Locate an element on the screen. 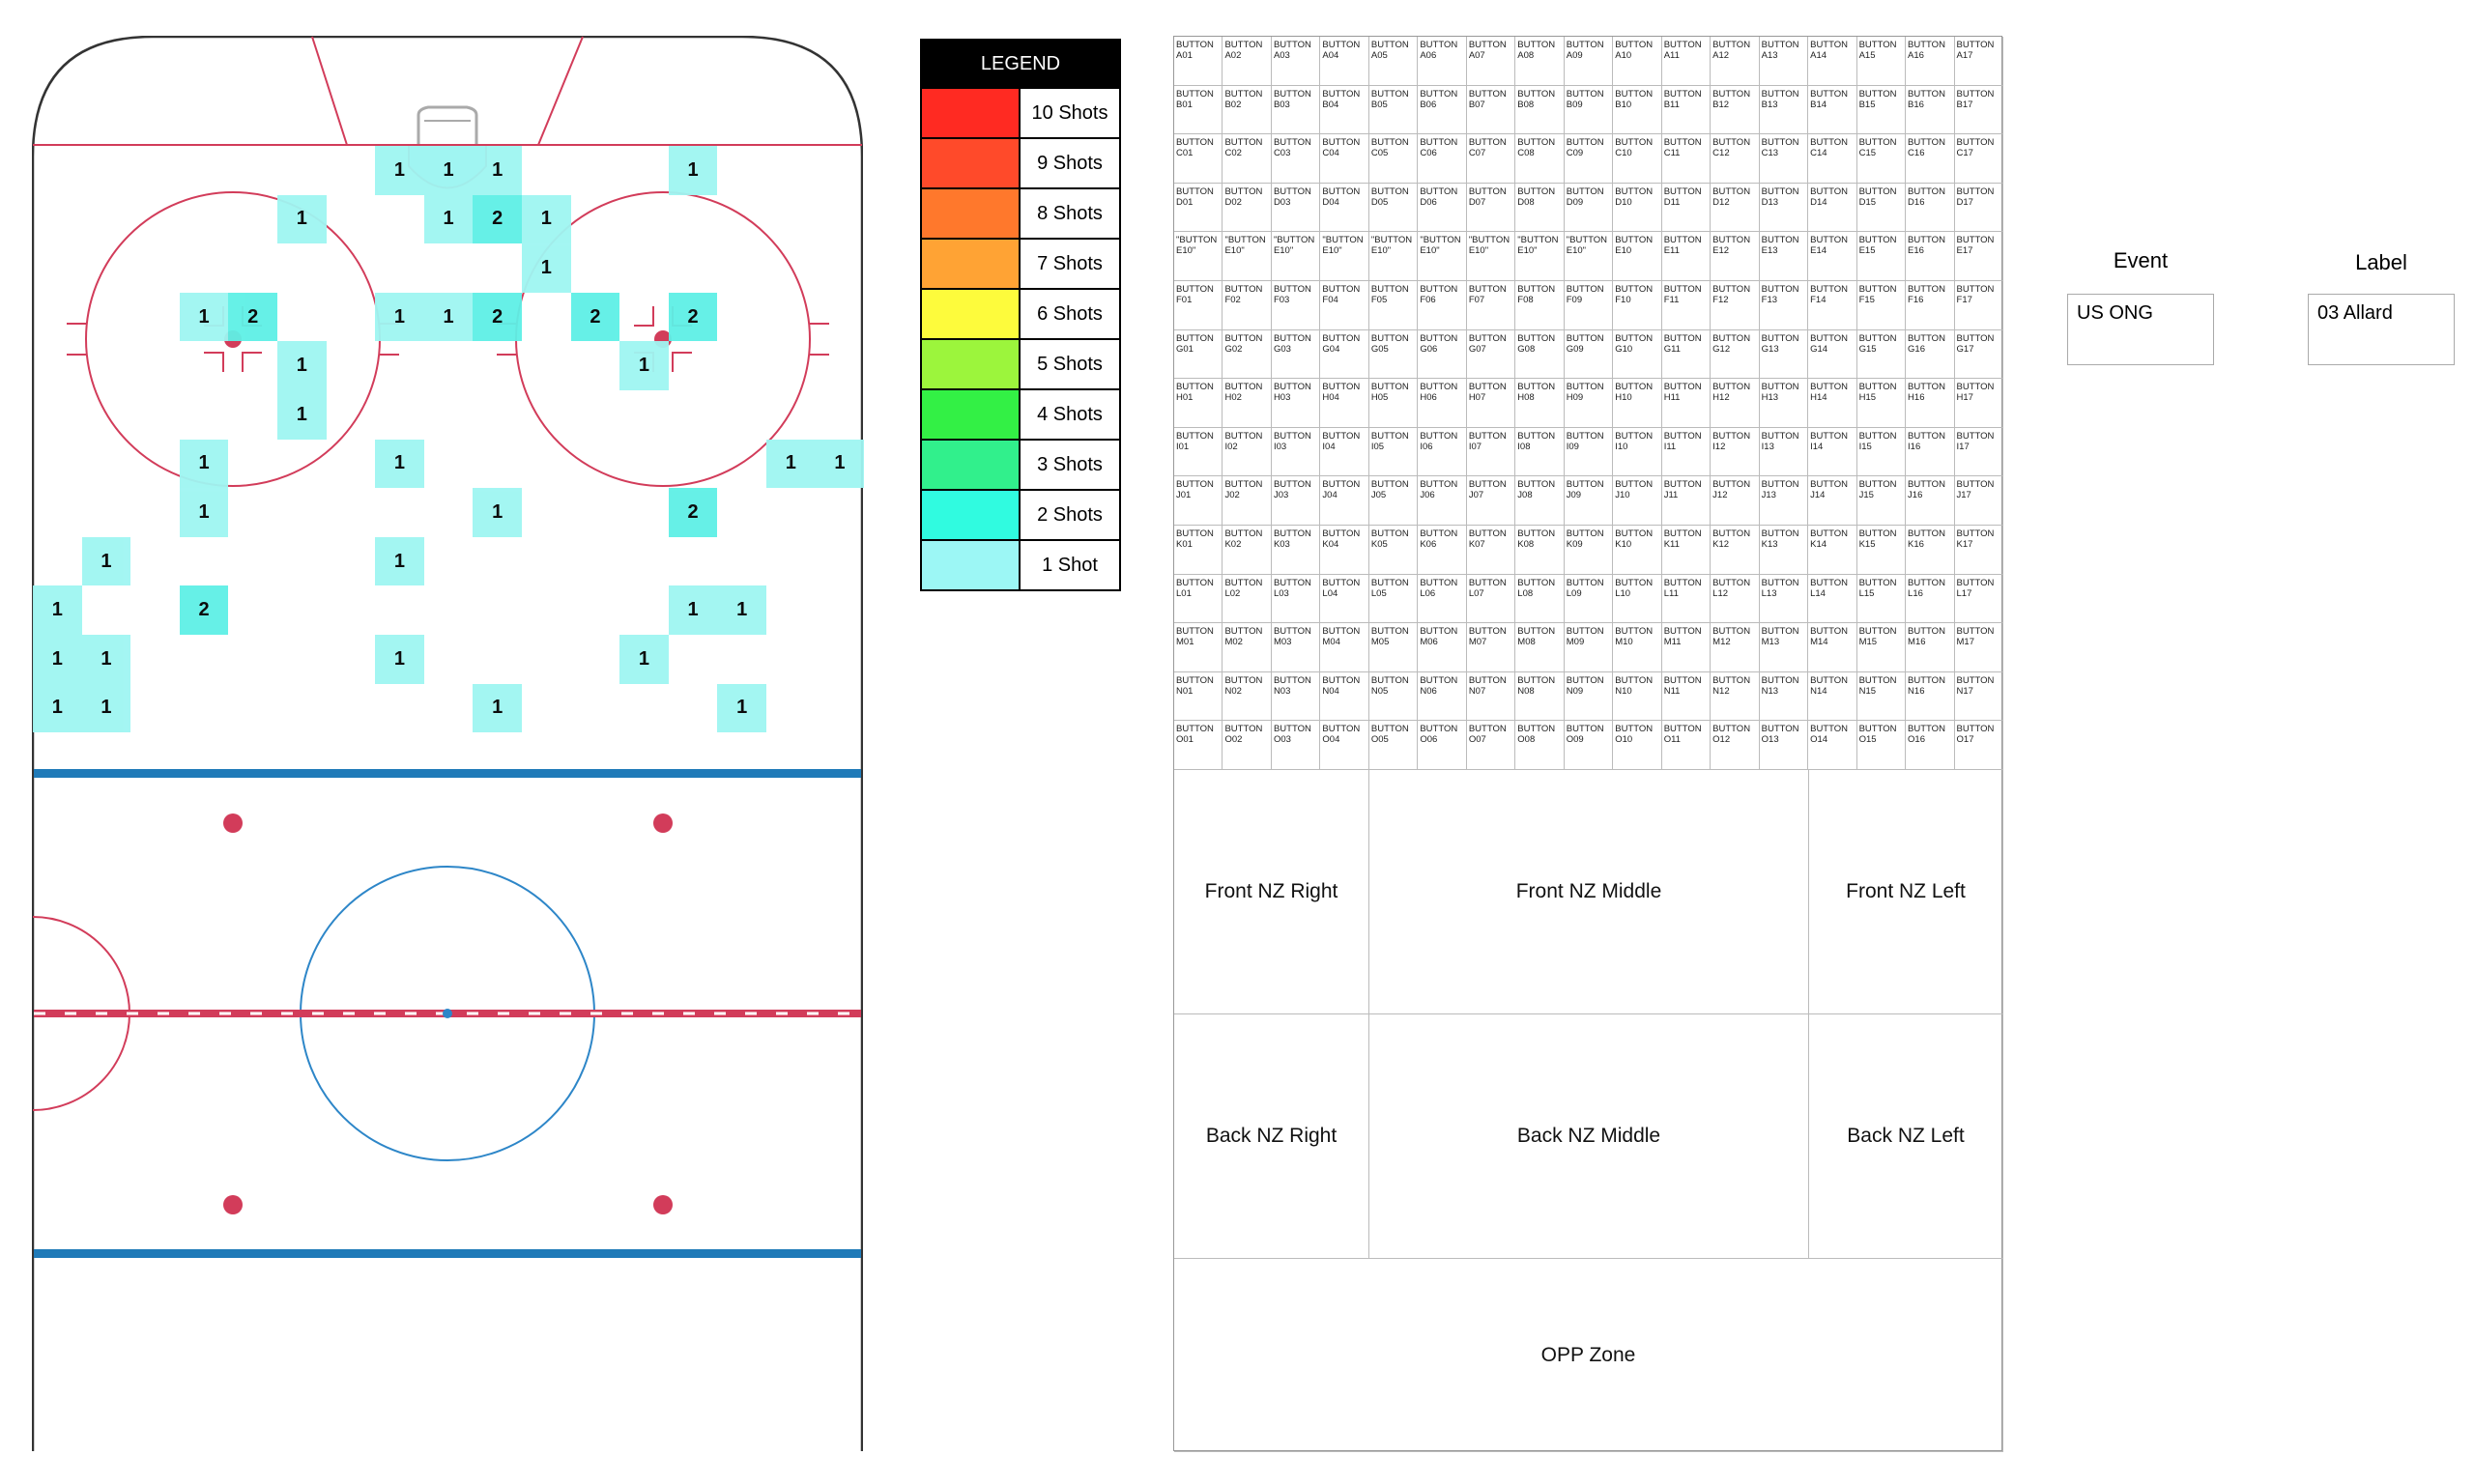 The width and height of the screenshot is (2474, 1484). grid-button-e05: "BUTTON E10" is located at coordinates (1393, 256).